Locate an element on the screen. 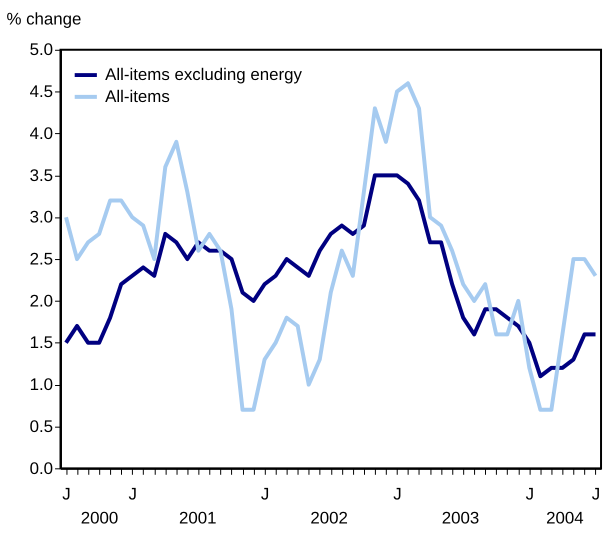  y-tick-label: 1.5 is located at coordinates (42, 342).